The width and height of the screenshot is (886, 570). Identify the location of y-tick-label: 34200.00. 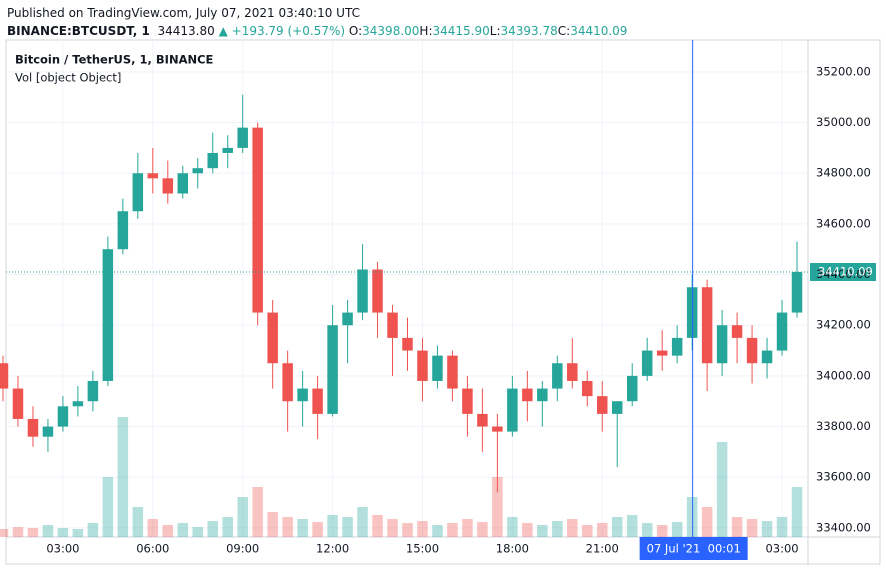
(843, 325).